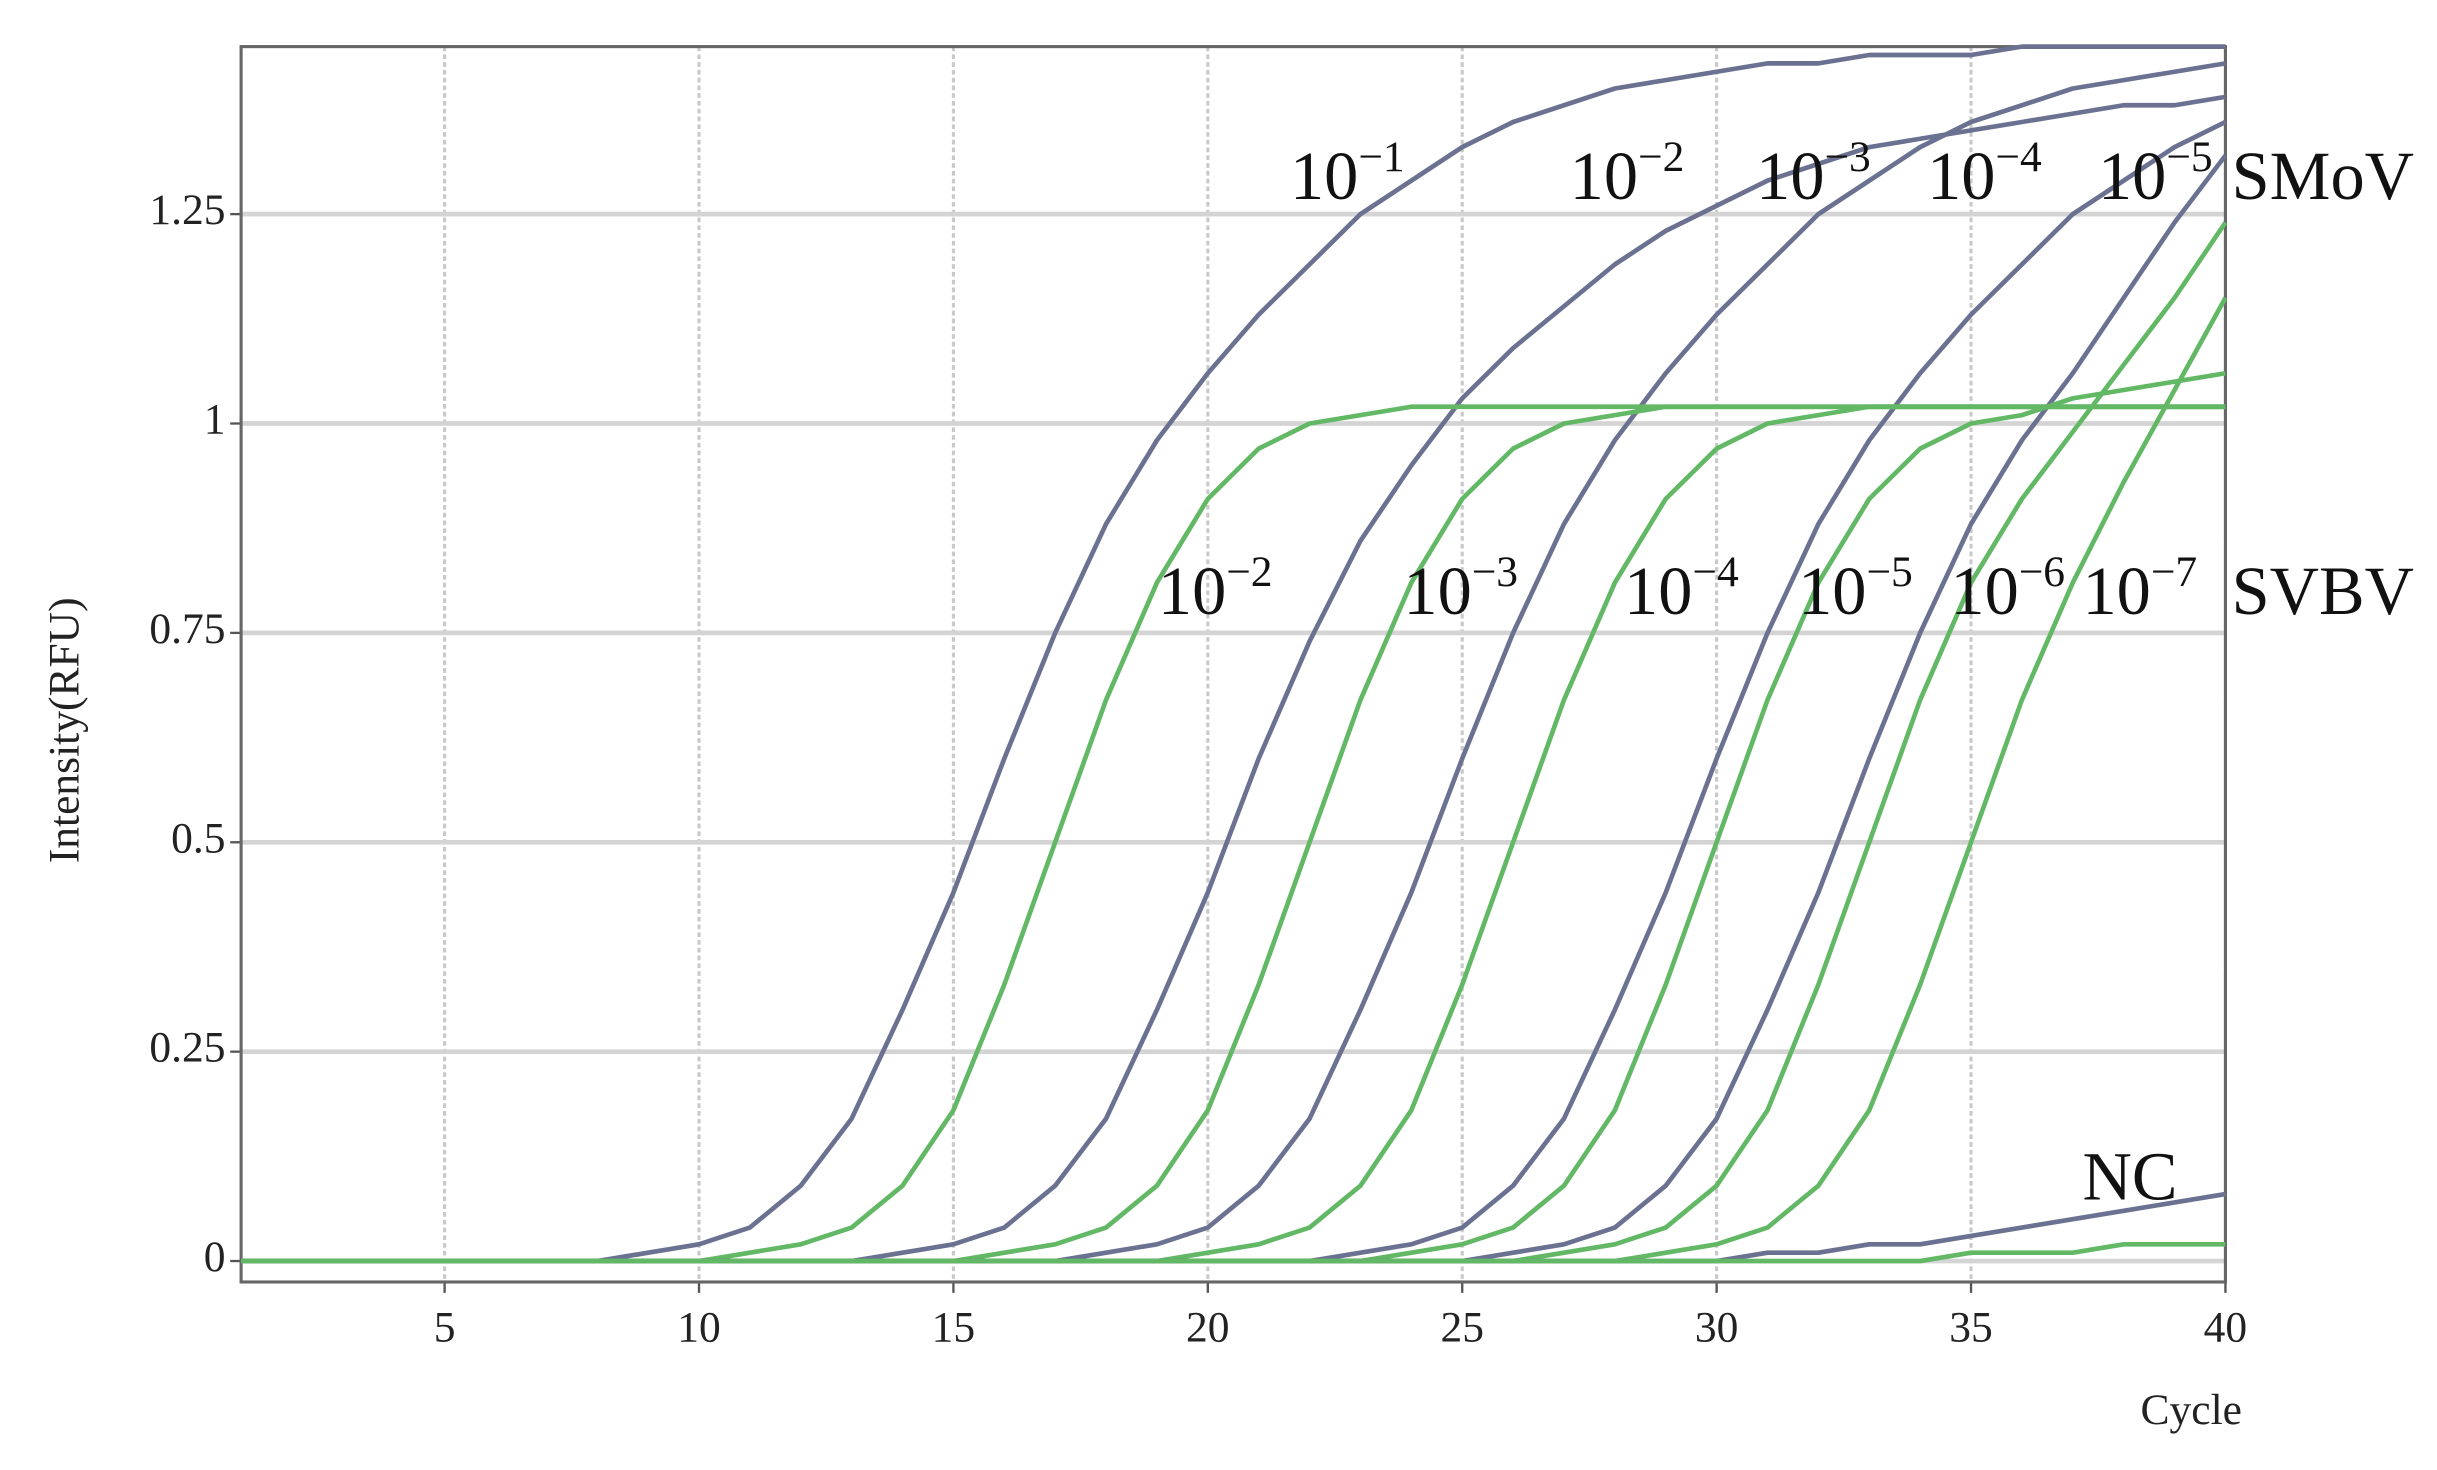 The height and width of the screenshot is (1470, 2437). Describe the element at coordinates (65, 730) in the screenshot. I see `y-axis-title: Intensity(RFU)` at that location.